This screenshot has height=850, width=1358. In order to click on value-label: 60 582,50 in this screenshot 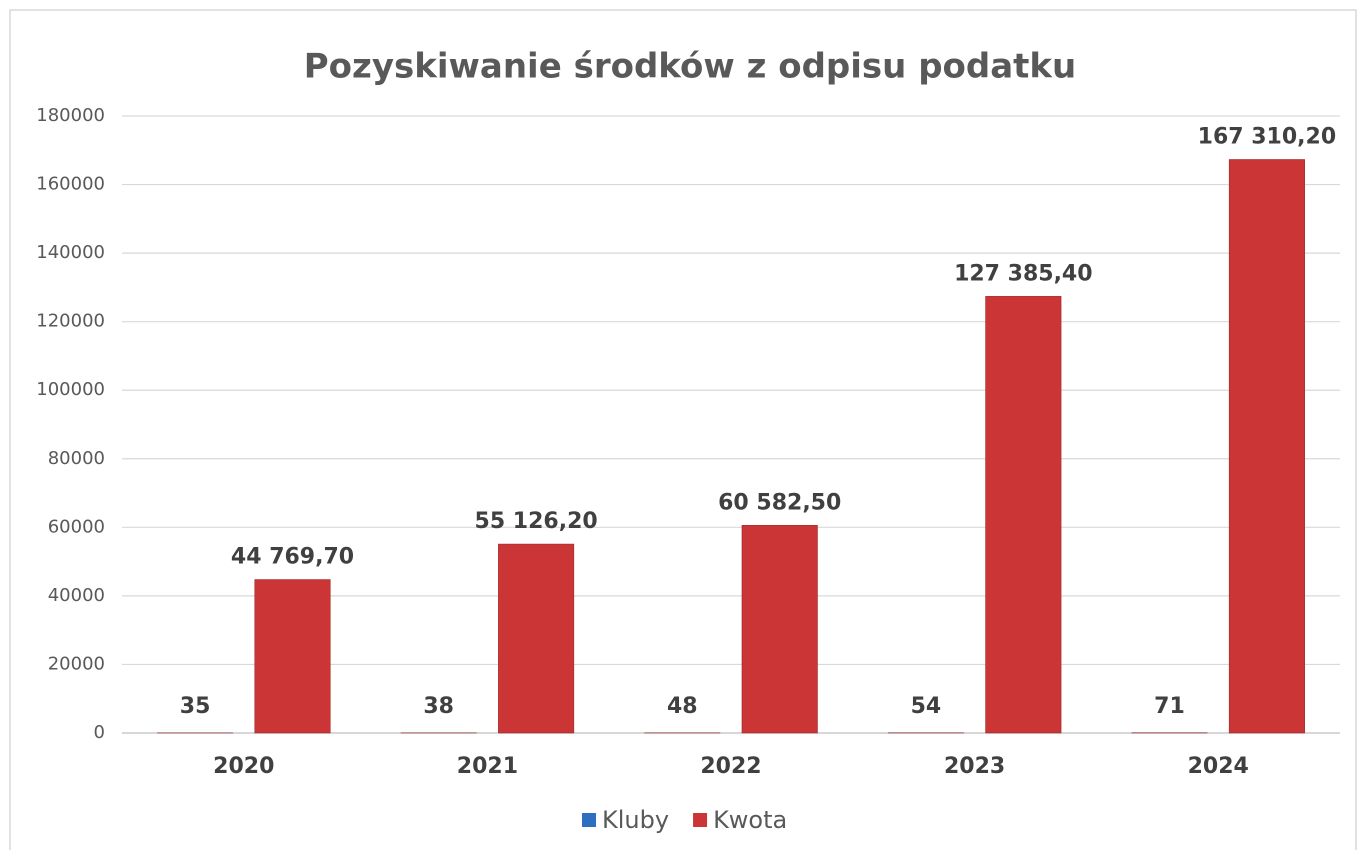, I will do `click(779, 502)`.